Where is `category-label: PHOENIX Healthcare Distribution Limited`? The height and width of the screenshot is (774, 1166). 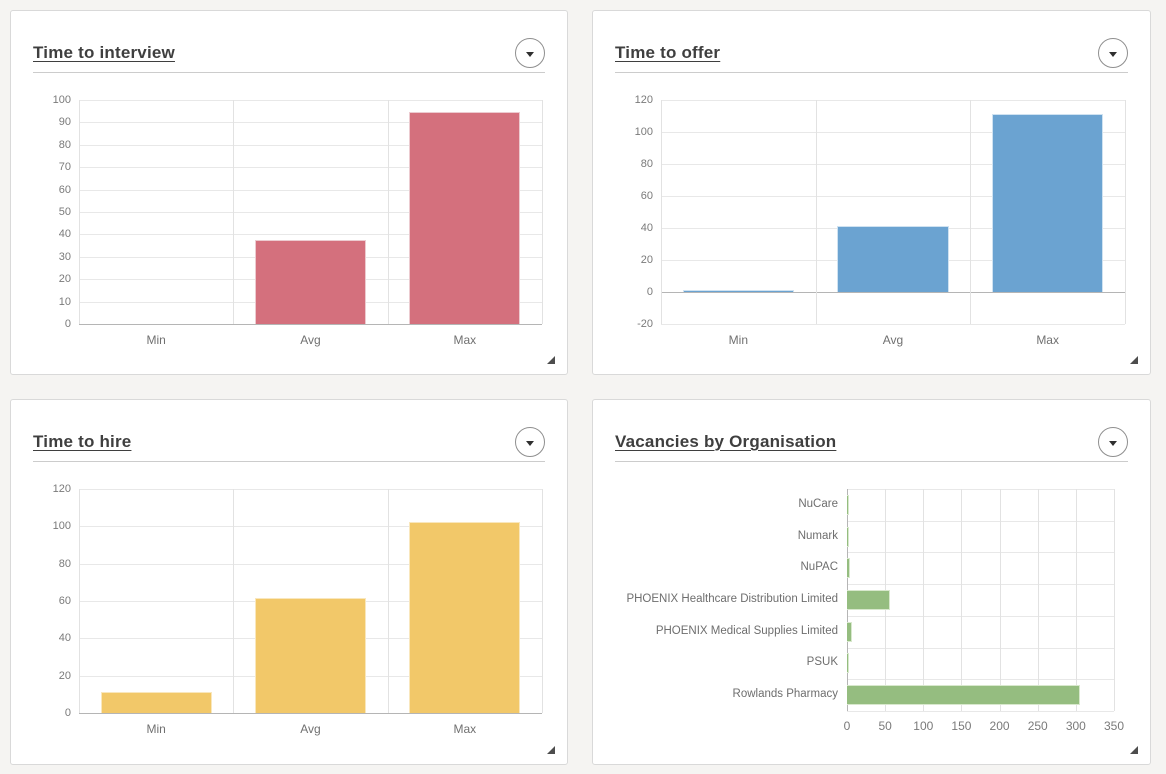 category-label: PHOENIX Healthcare Distribution Limited is located at coordinates (732, 599).